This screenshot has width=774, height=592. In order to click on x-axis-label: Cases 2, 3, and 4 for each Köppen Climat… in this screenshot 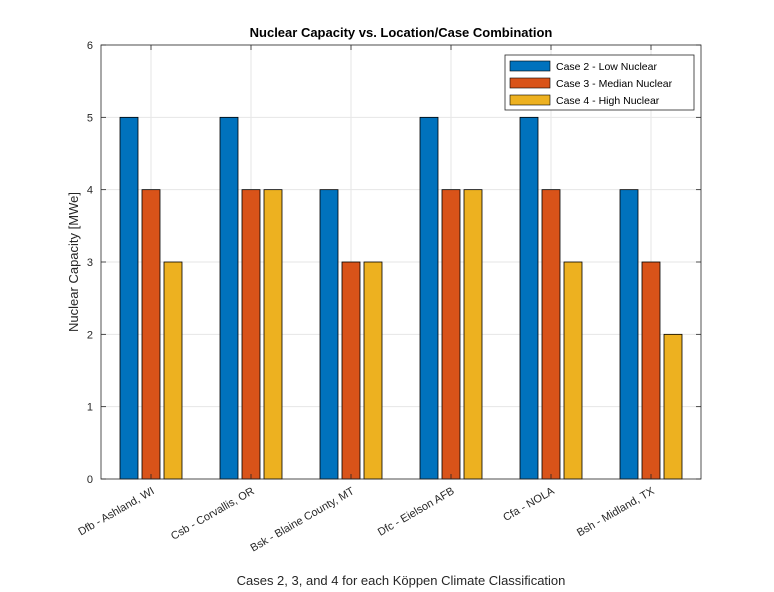, I will do `click(401, 580)`.